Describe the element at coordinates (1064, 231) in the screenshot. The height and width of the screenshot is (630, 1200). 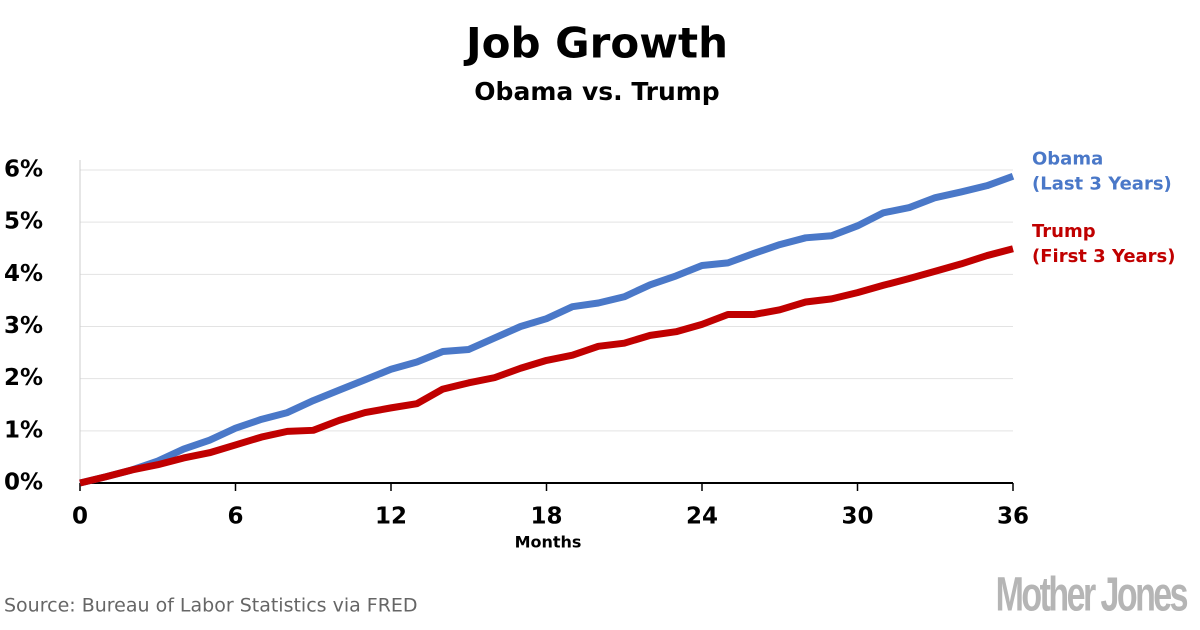
I see `legend-label: Trump` at that location.